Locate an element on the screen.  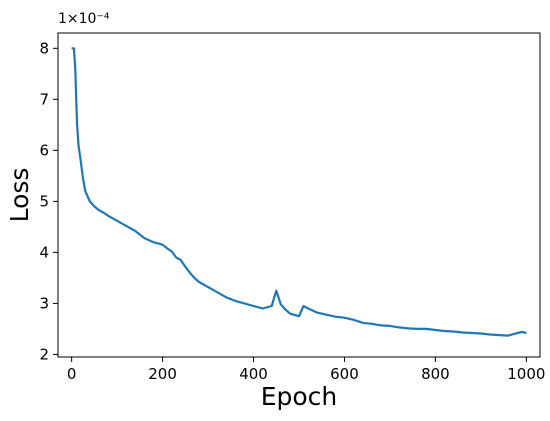
y-axis: 2 3 4 5 6 7 8 is located at coordinates (48, 201).